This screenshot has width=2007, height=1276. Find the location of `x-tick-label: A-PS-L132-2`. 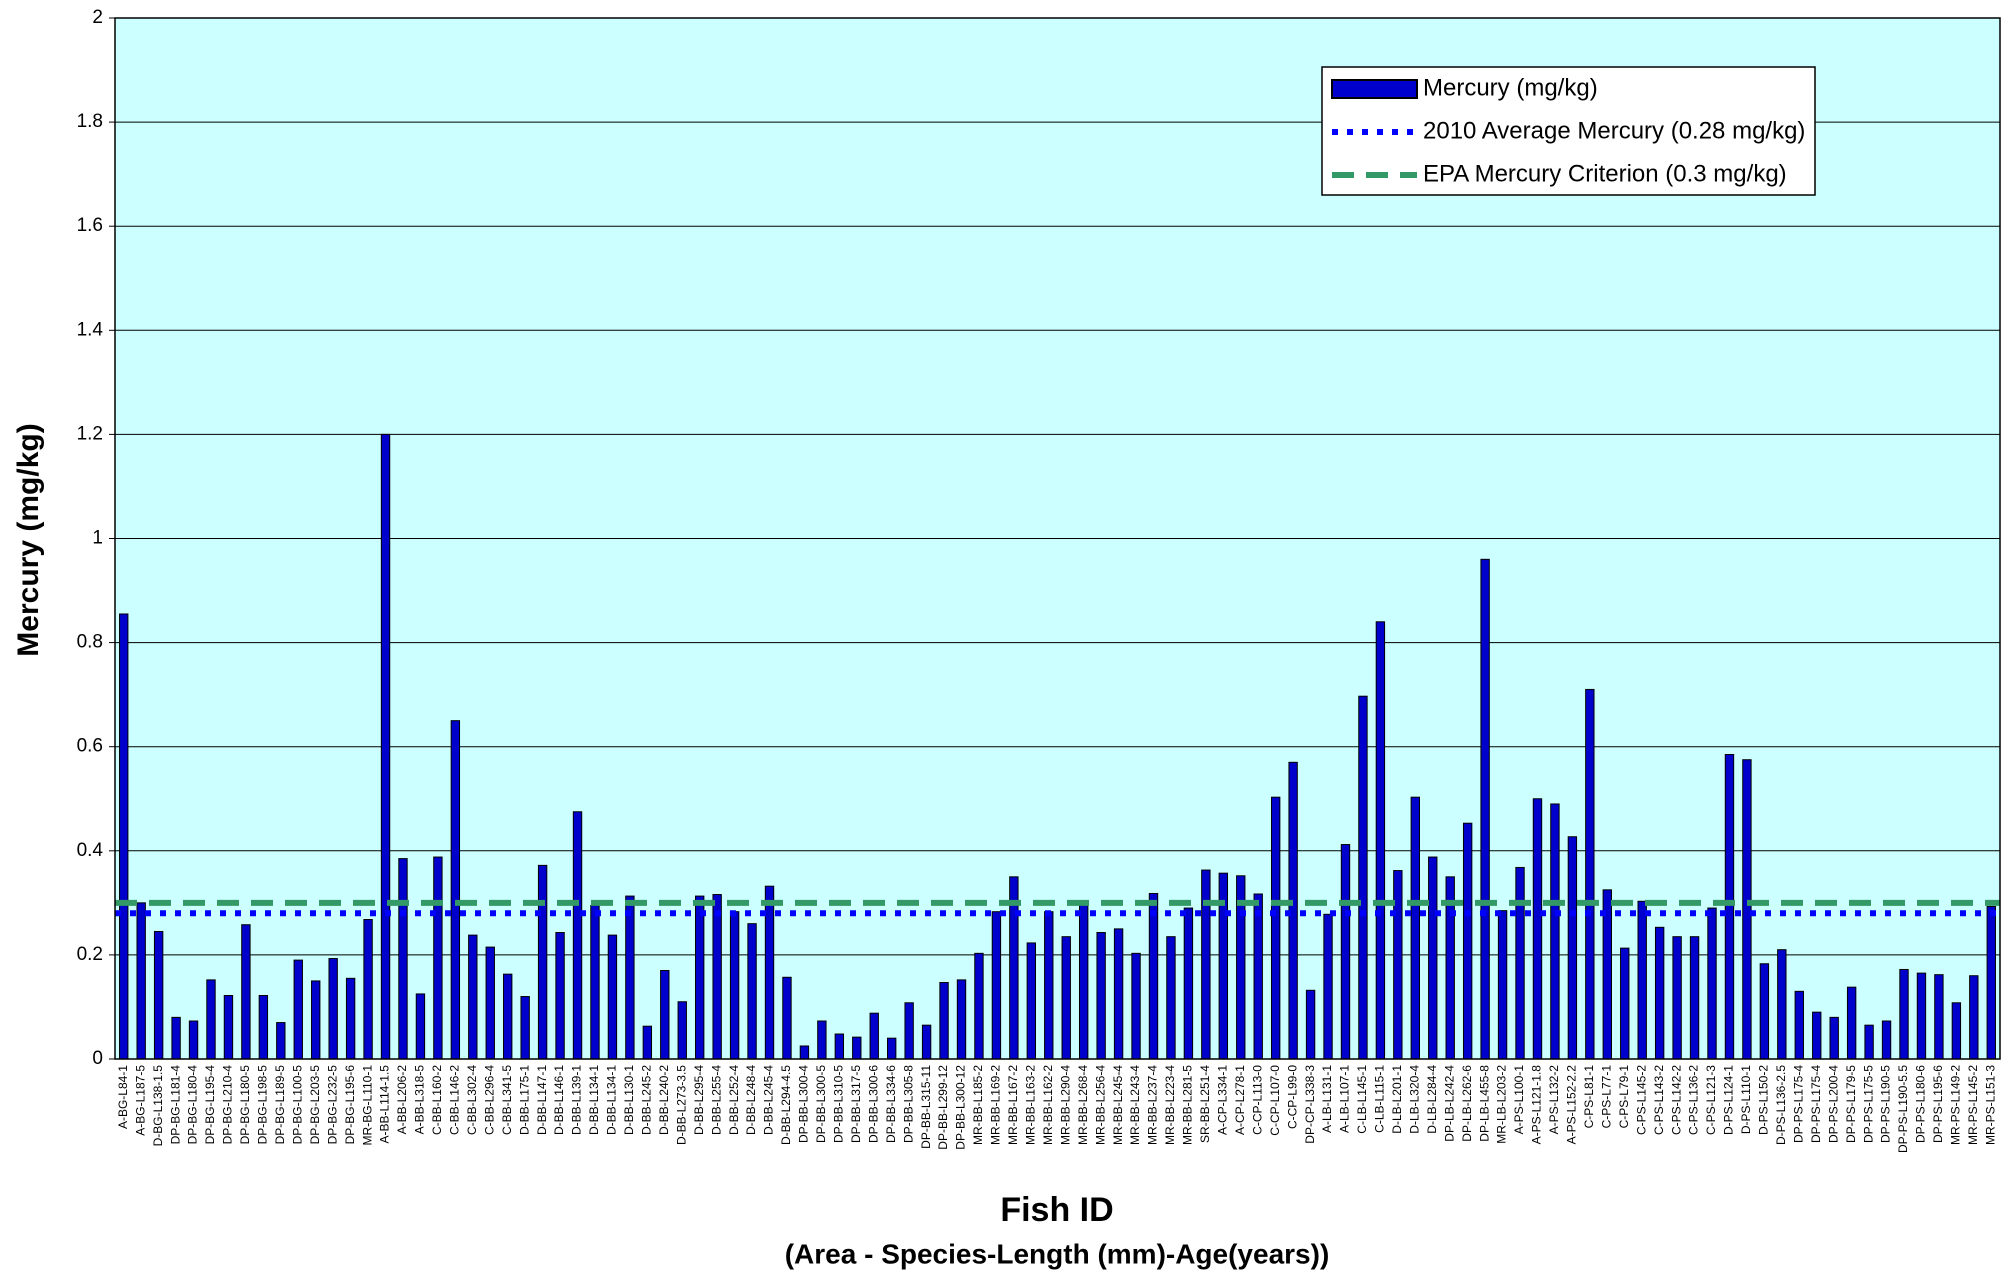

x-tick-label: A-PS-L132-2 is located at coordinates (1554, 1100).